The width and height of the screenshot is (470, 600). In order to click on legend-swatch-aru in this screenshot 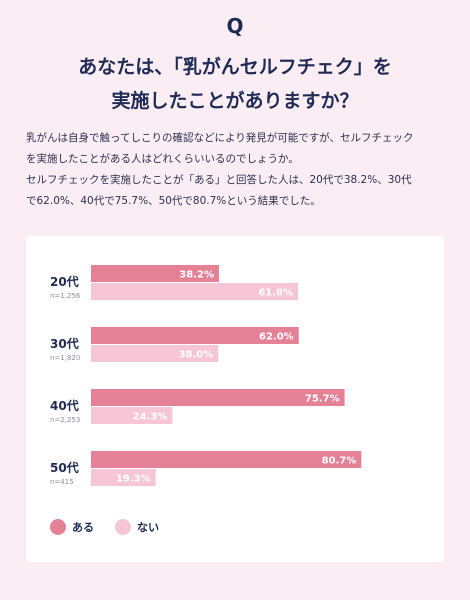, I will do `click(58, 527)`.